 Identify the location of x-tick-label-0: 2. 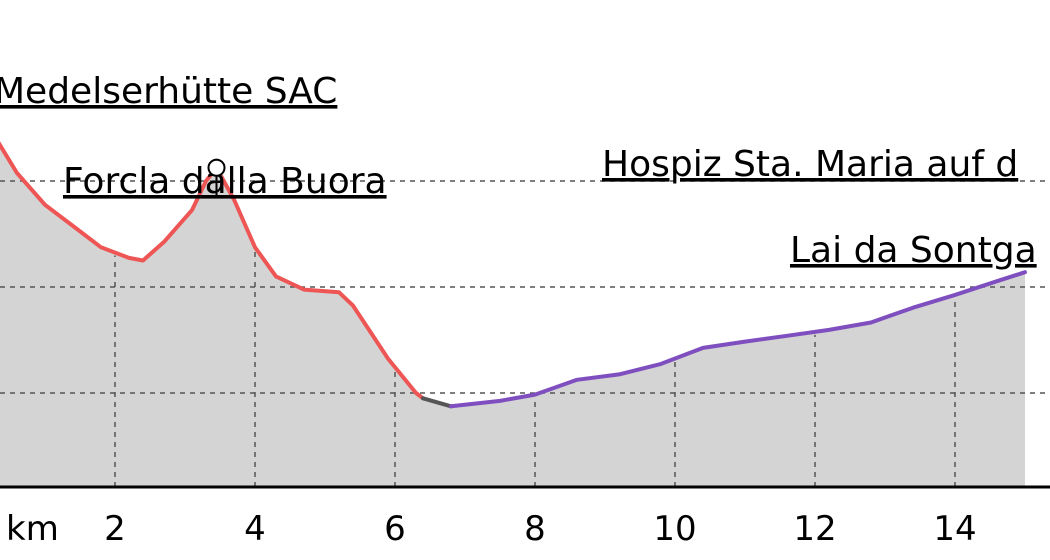
(115, 529).